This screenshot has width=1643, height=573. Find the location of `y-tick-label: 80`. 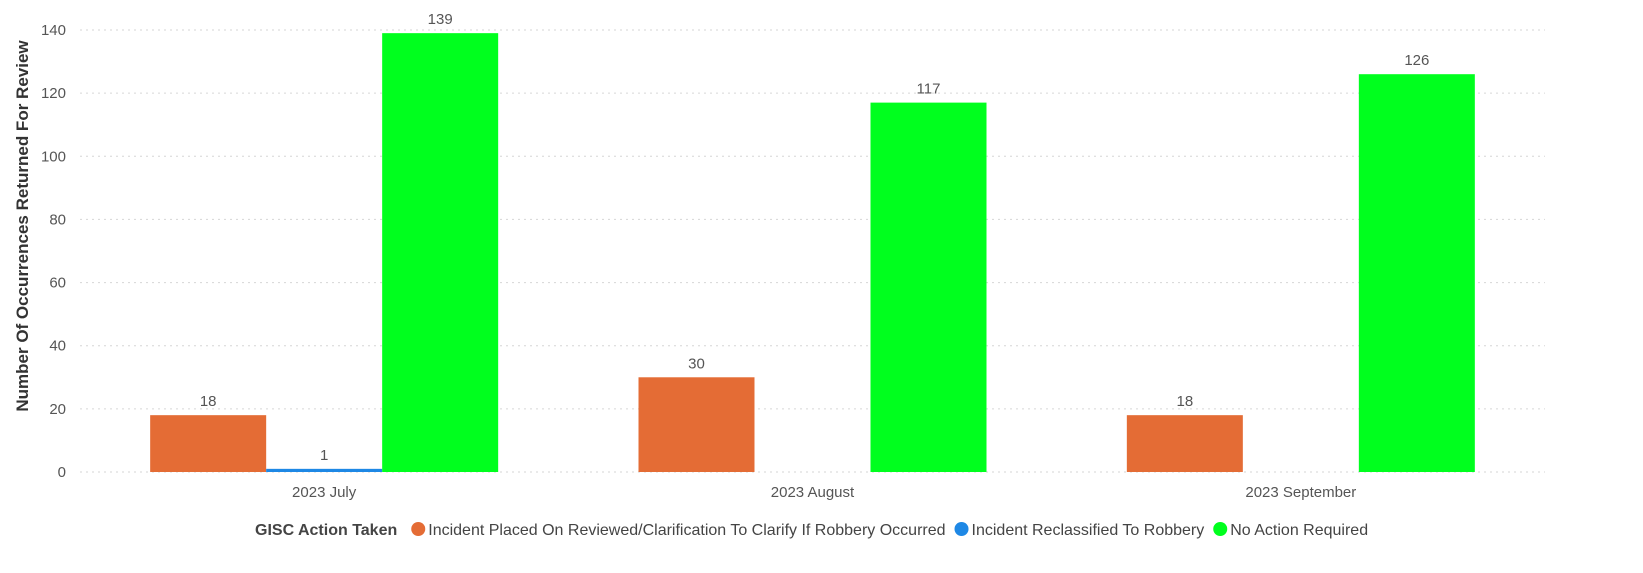

y-tick-label: 80 is located at coordinates (57, 219).